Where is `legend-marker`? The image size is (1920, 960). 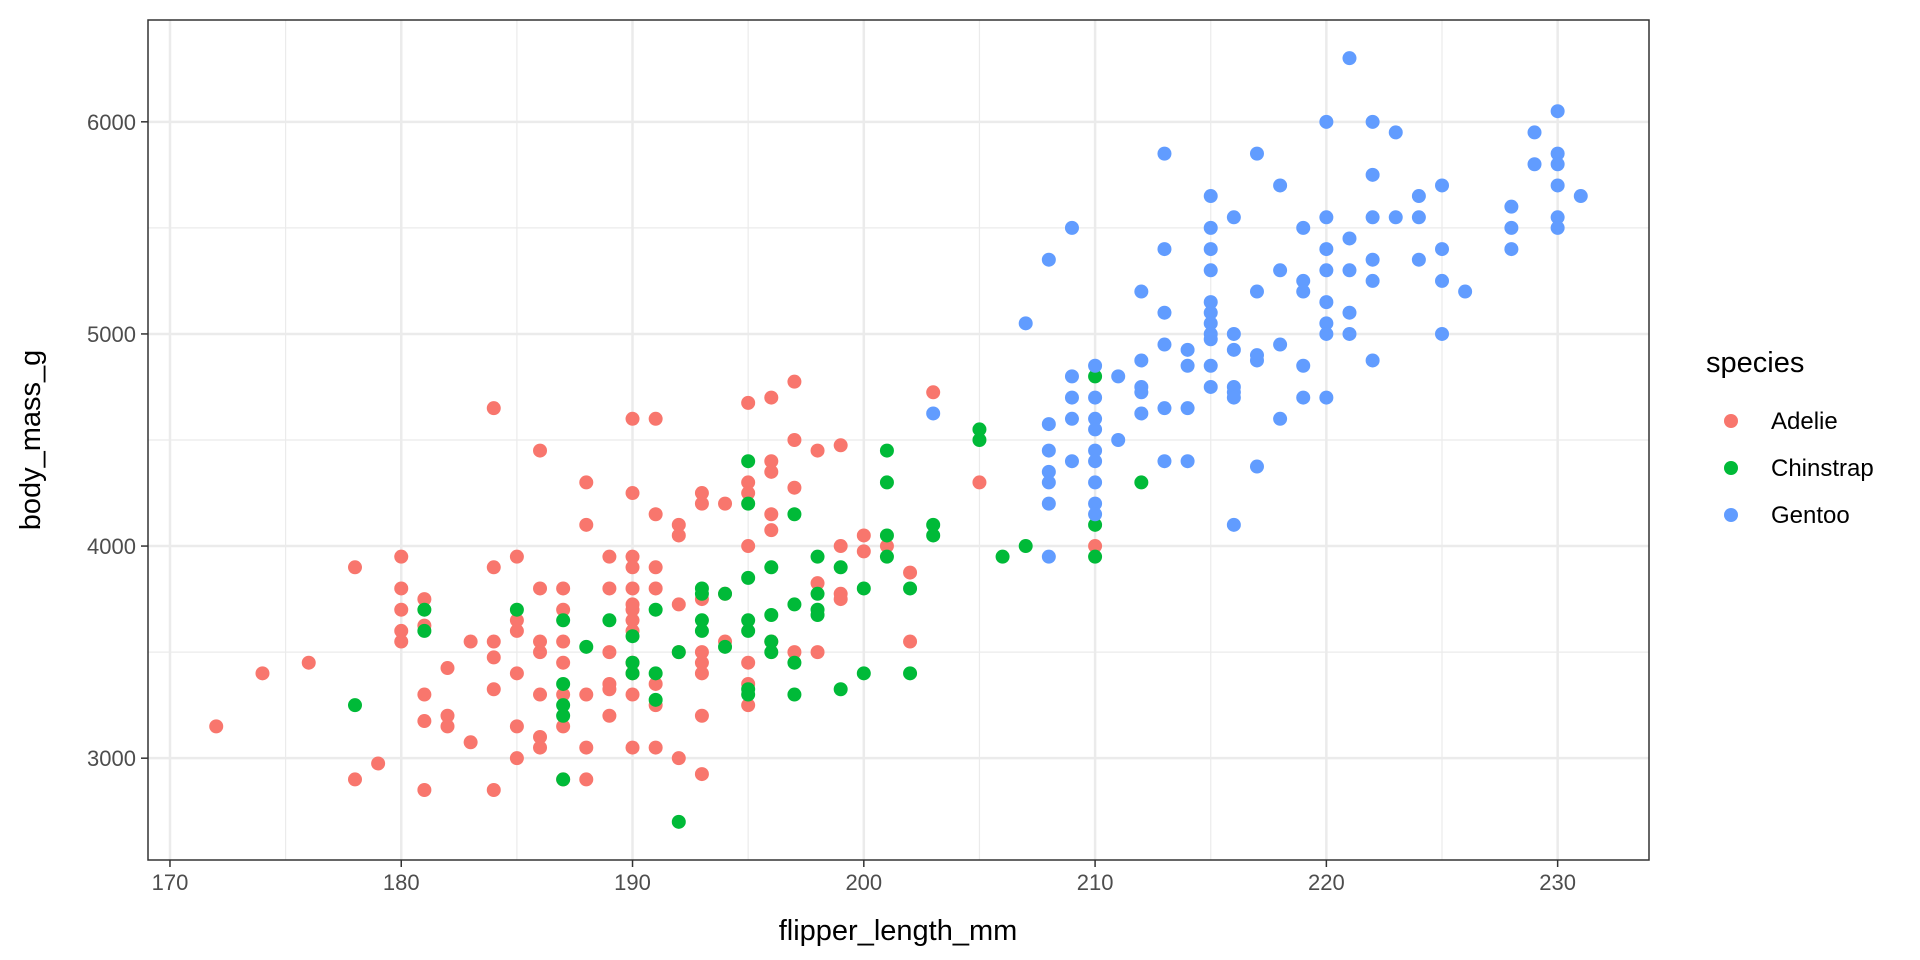 legend-marker is located at coordinates (1731, 421).